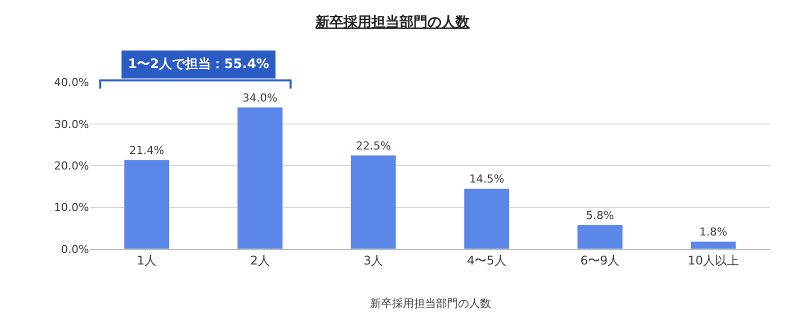 The height and width of the screenshot is (334, 785). I want to click on x-tick-label: 6〜9人, so click(600, 260).